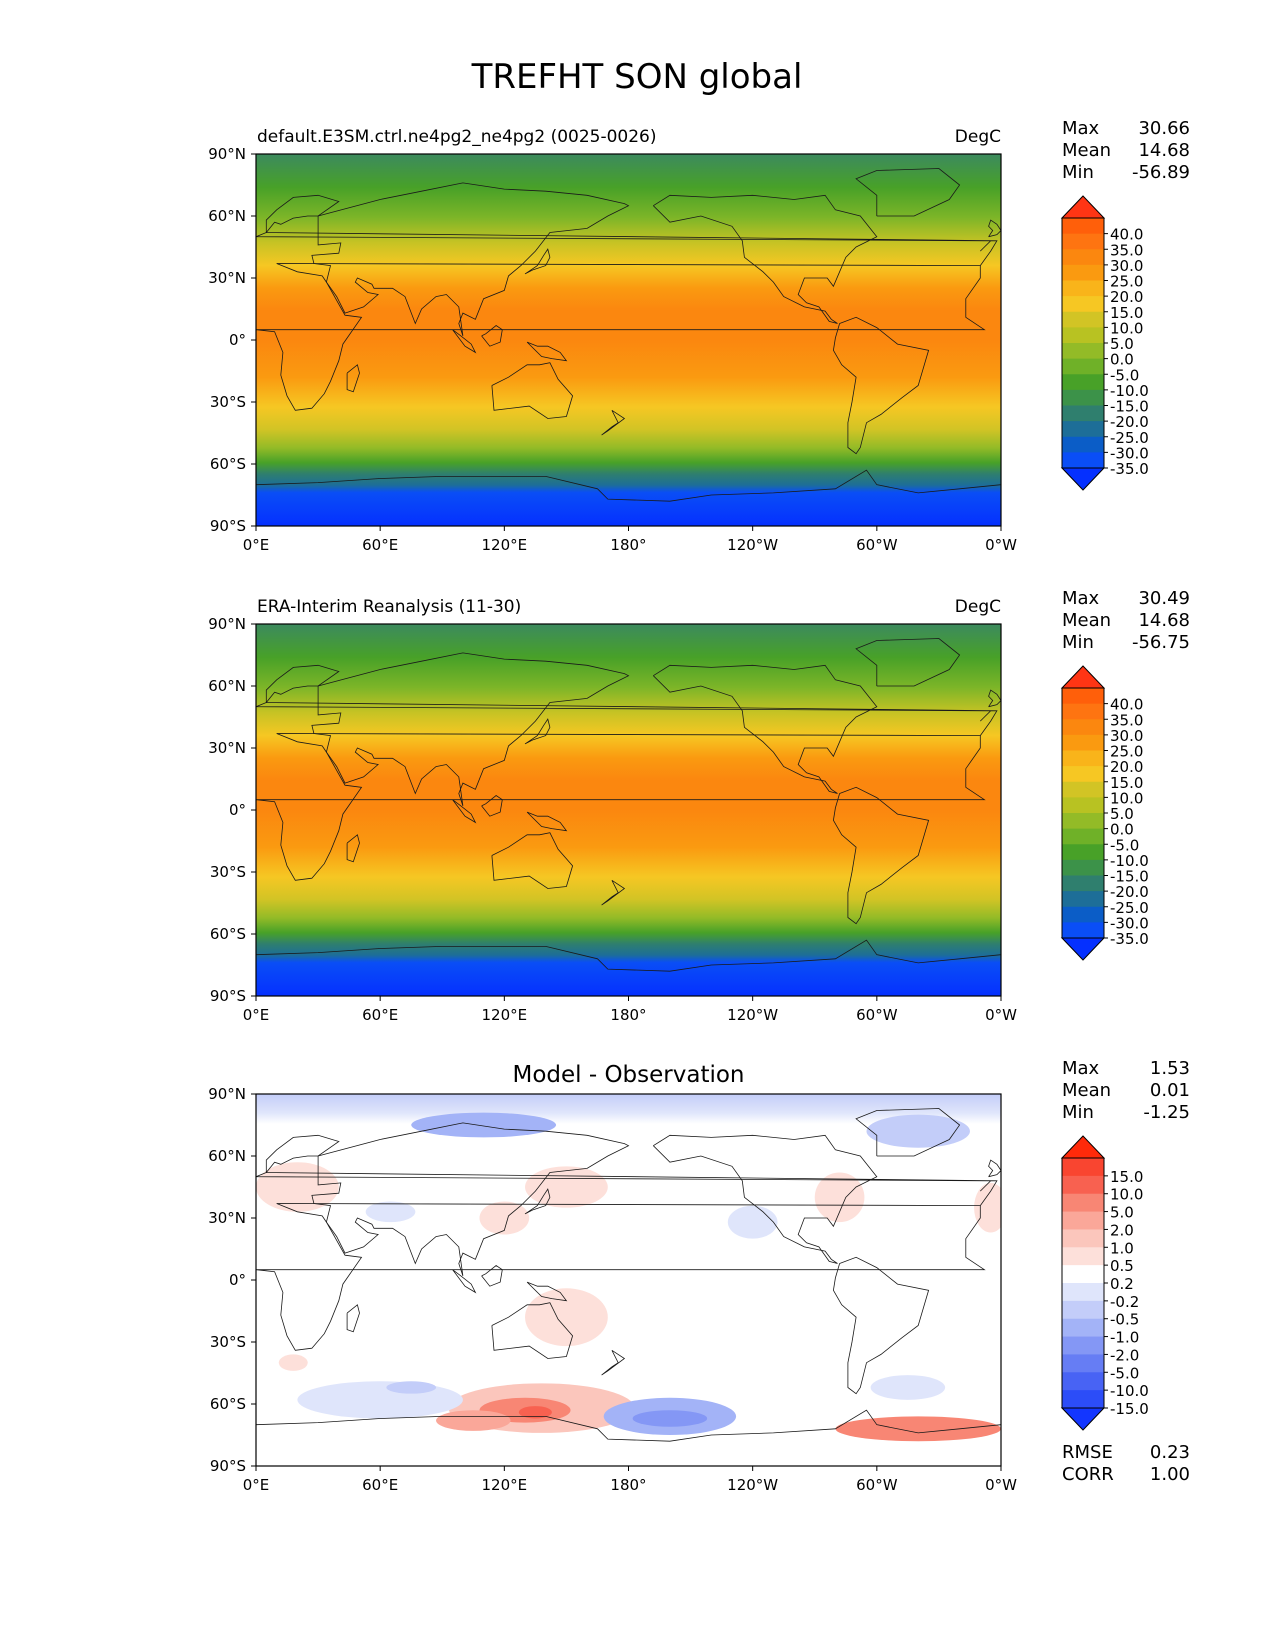 Image resolution: width=1275 pixels, height=1650 pixels. Describe the element at coordinates (1124, 1355) in the screenshot. I see `colorbar-label: -2.0` at that location.